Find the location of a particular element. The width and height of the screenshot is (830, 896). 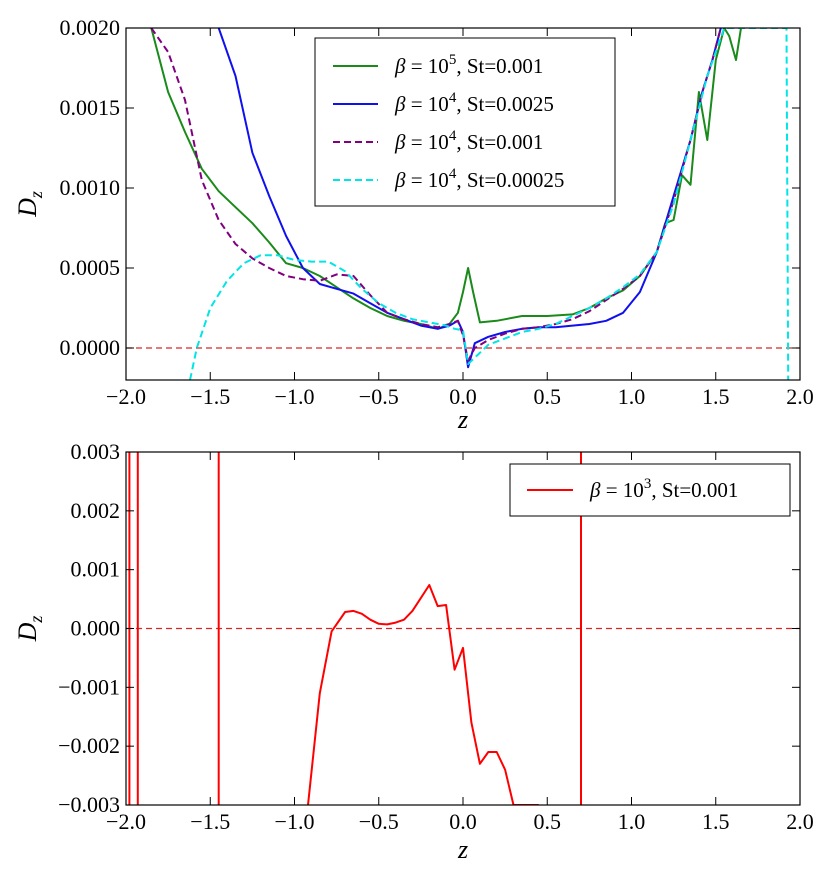

legend-label-3: β = 104, St=0.001 is located at coordinates (468, 141).